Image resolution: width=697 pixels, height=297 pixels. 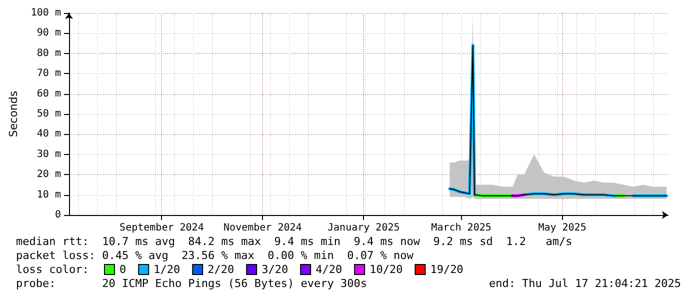 I want to click on legend-label: 3/20, so click(x=275, y=269).